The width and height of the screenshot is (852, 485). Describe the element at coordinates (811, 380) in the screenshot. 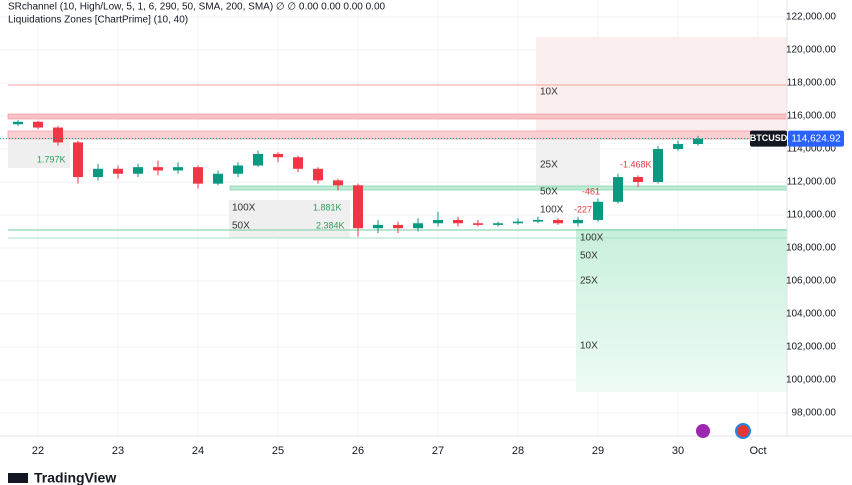

I see `y-tick-label: 100,000.00` at that location.